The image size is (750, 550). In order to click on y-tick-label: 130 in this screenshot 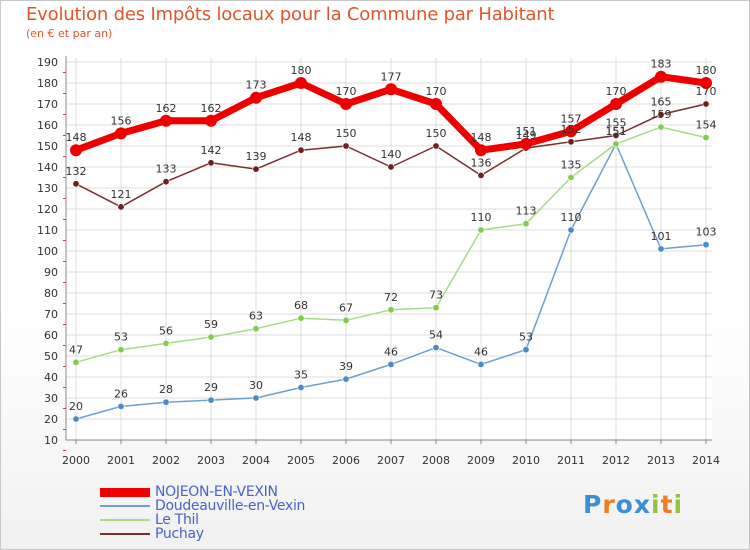, I will do `click(47, 188)`.